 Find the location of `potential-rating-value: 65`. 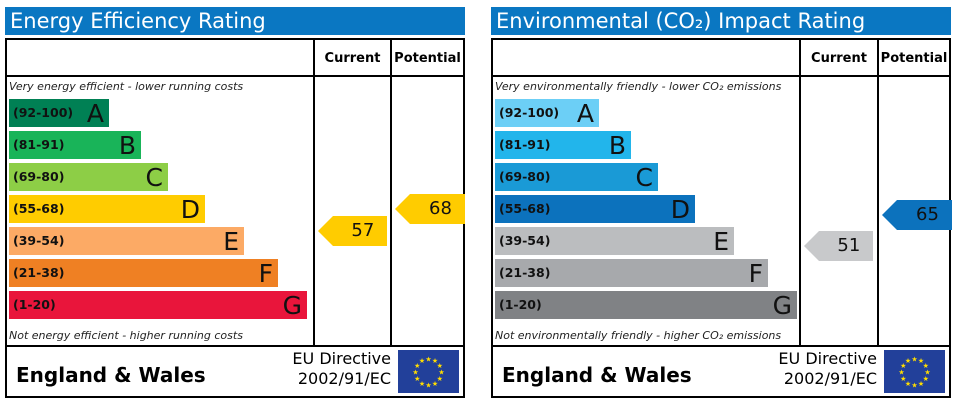

potential-rating-value: 65 is located at coordinates (927, 214).